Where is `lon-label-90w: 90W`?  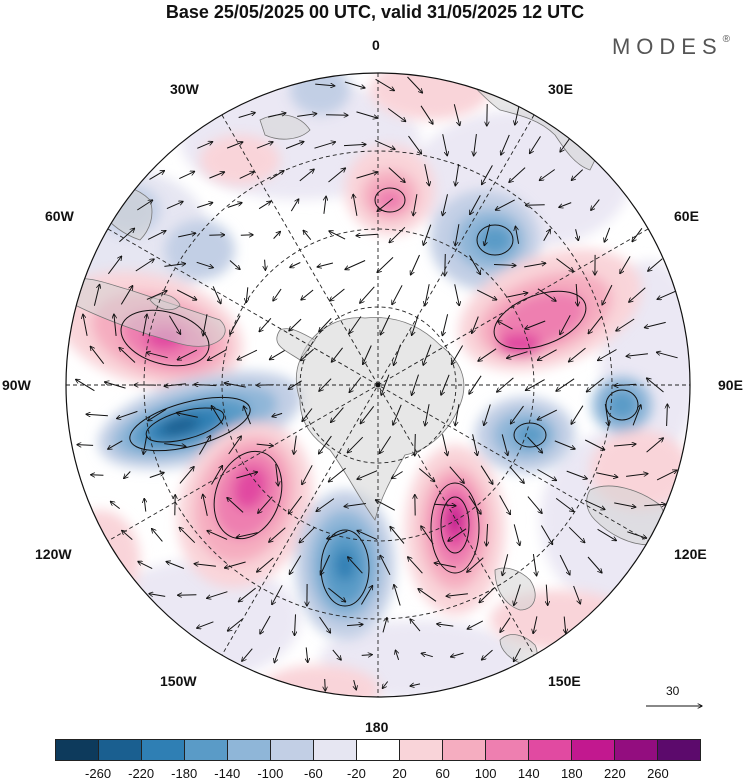 lon-label-90w: 90W is located at coordinates (16, 385).